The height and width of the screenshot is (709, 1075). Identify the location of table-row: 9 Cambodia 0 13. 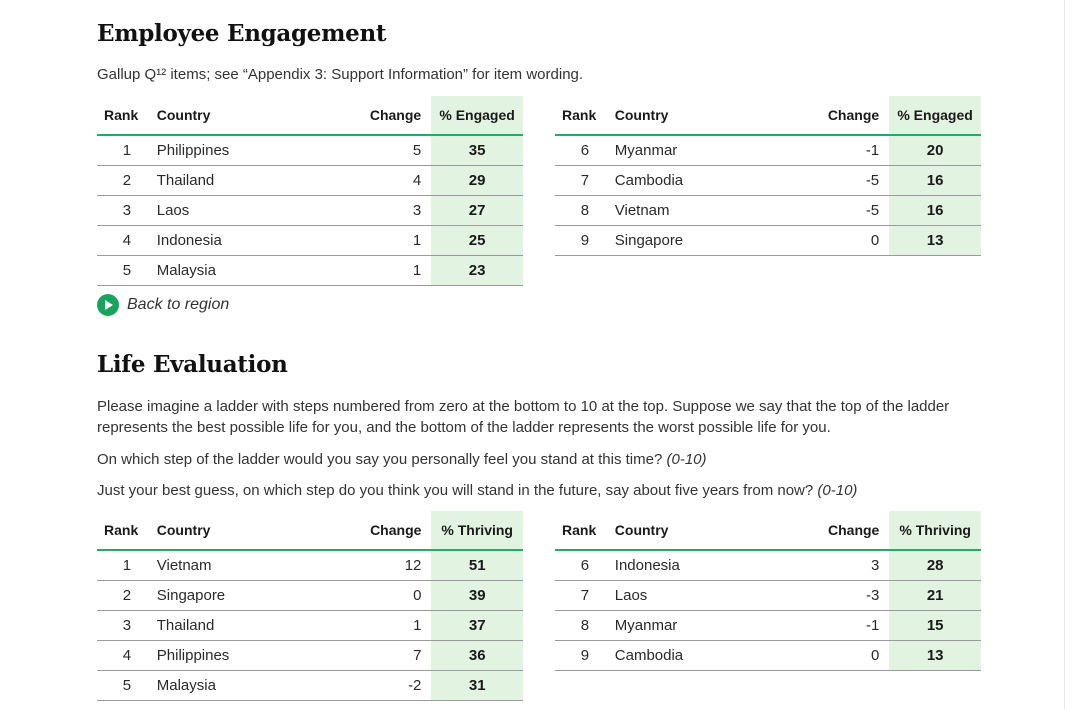
(768, 655).